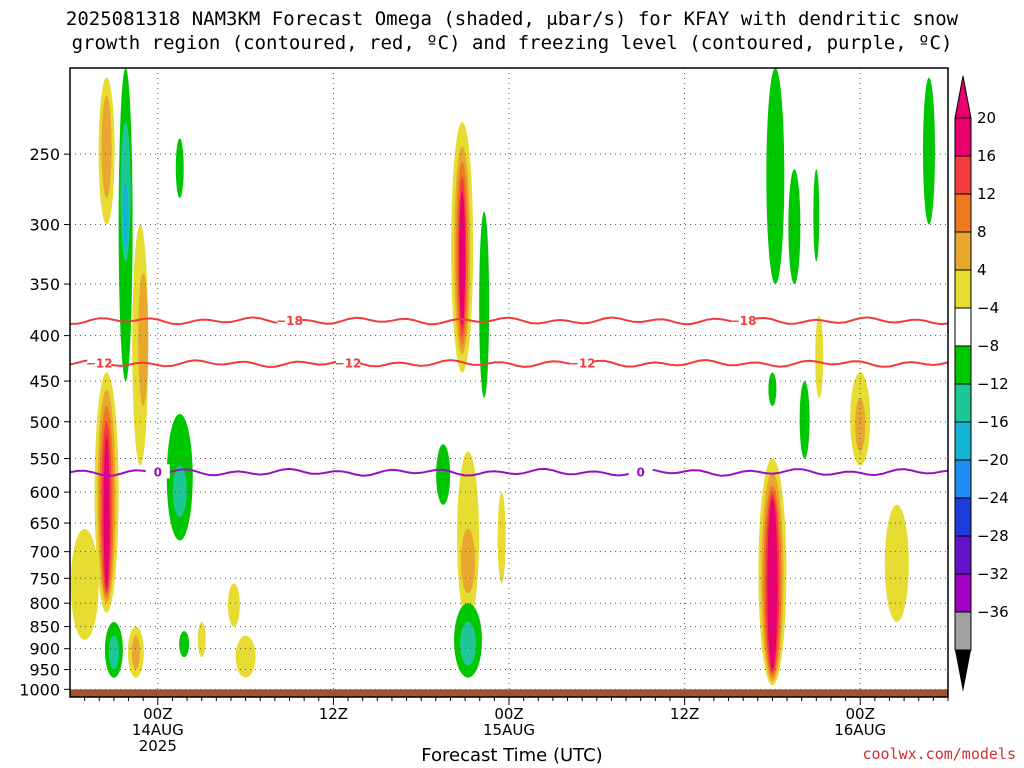  What do you see at coordinates (509, 693) in the screenshot?
I see `ground-fill` at bounding box center [509, 693].